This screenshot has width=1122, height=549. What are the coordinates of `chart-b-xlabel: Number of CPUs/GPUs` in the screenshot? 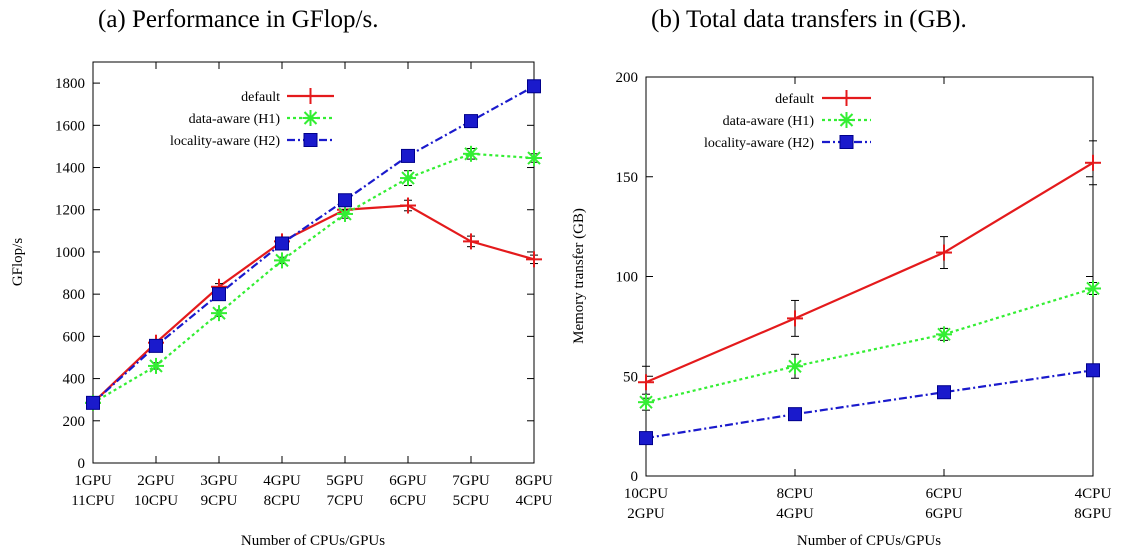 It's located at (869, 541).